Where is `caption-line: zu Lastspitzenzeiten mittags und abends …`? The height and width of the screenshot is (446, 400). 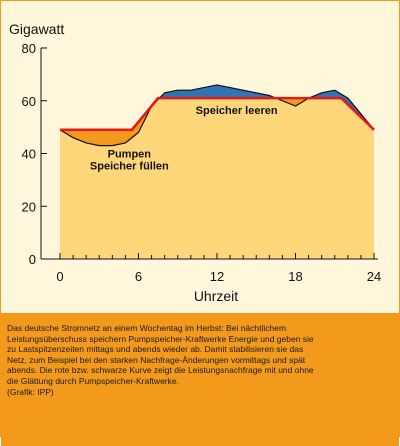 caption-line: zu Lastspitzenzeiten mittags und abends … is located at coordinates (155, 349).